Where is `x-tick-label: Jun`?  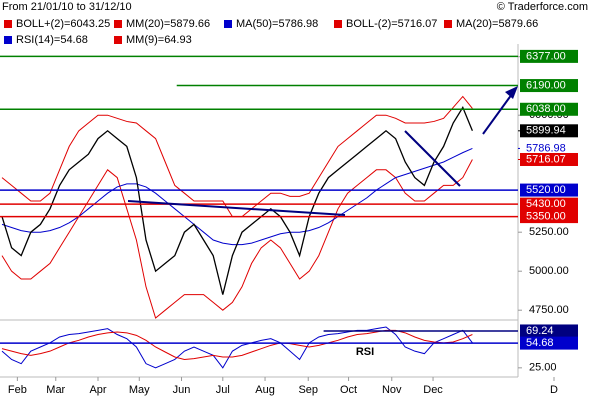 x-tick-label: Jun is located at coordinates (182, 390).